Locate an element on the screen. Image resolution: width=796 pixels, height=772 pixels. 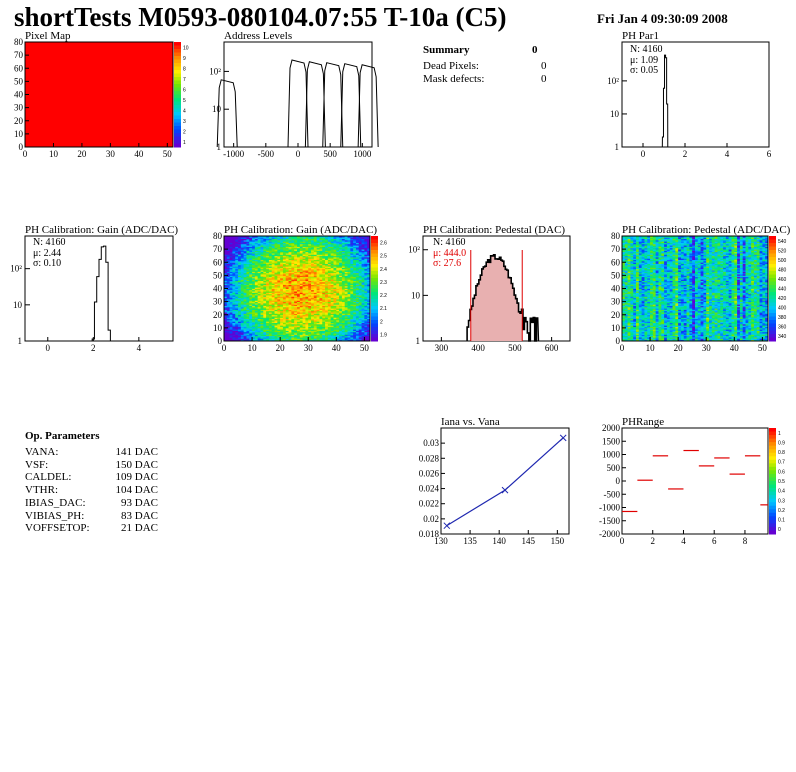
x-tick-label: 50 is located at coordinates (168, 154).